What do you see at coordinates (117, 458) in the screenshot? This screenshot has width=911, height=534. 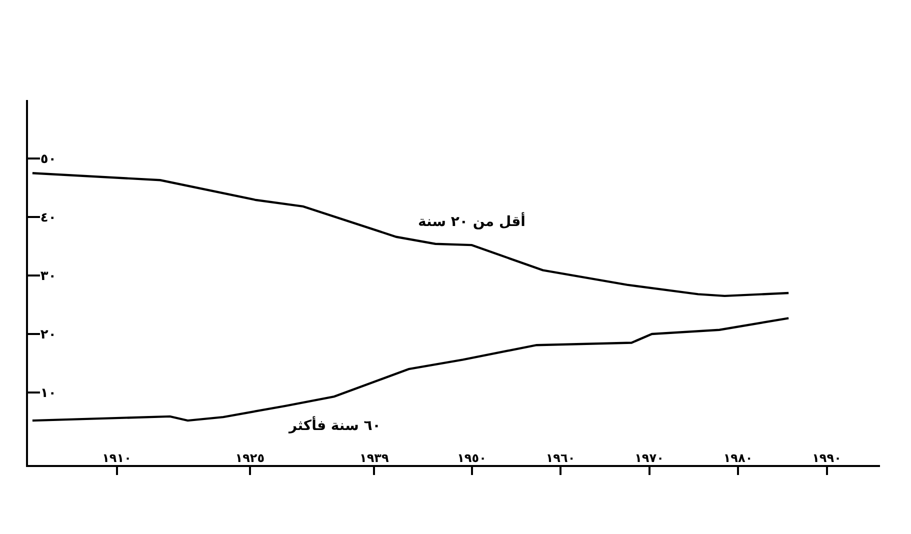 I see `x-tick-label: ١٩١٠` at bounding box center [117, 458].